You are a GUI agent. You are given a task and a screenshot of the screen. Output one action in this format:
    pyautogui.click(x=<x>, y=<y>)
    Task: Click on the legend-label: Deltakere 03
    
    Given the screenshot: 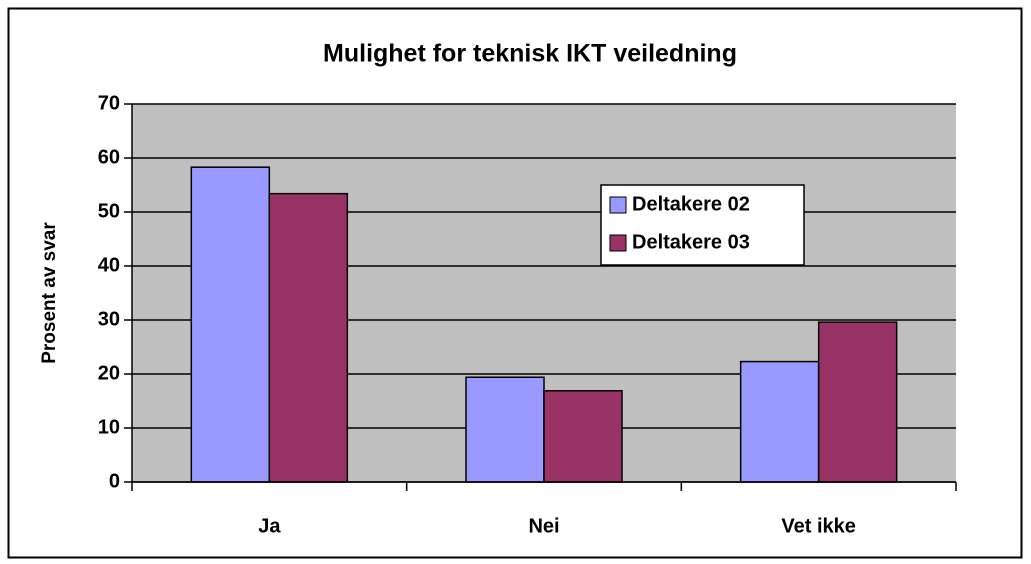 What is the action you would take?
    pyautogui.click(x=691, y=242)
    